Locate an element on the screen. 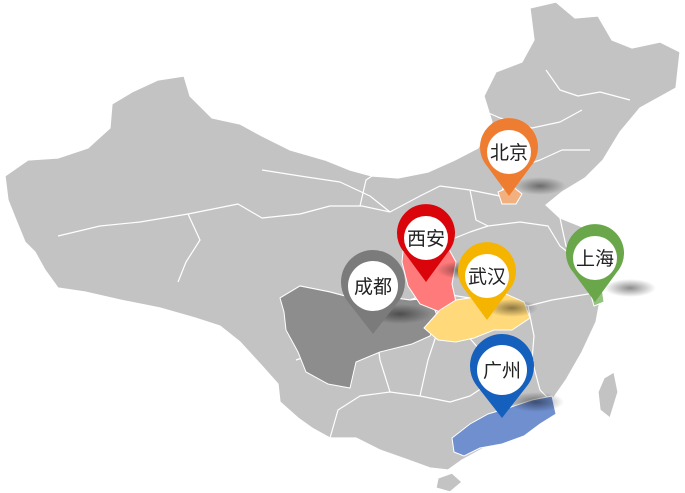 This screenshot has width=685, height=493. pin-label-shanghai: 上海 is located at coordinates (595, 259).